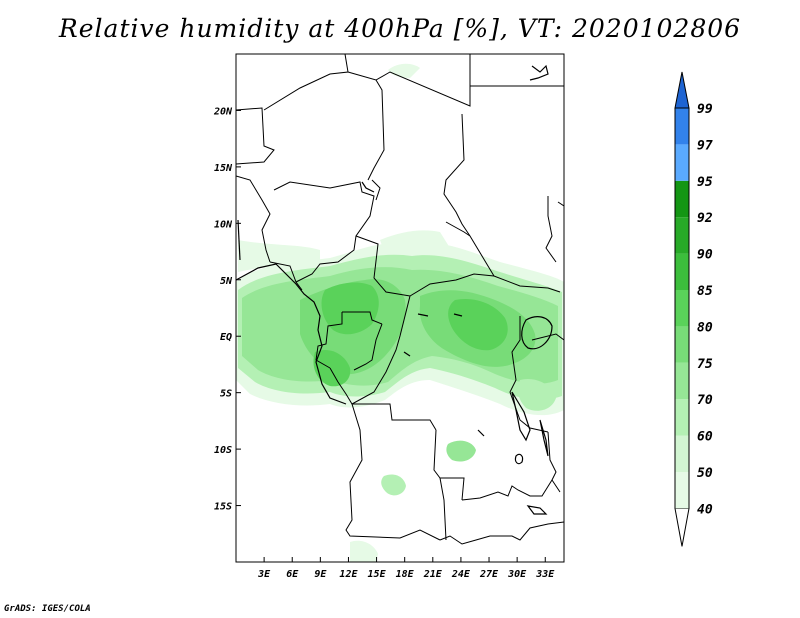 The width and height of the screenshot is (800, 618). I want to click on lon-tick-label: 24E, so click(461, 574).